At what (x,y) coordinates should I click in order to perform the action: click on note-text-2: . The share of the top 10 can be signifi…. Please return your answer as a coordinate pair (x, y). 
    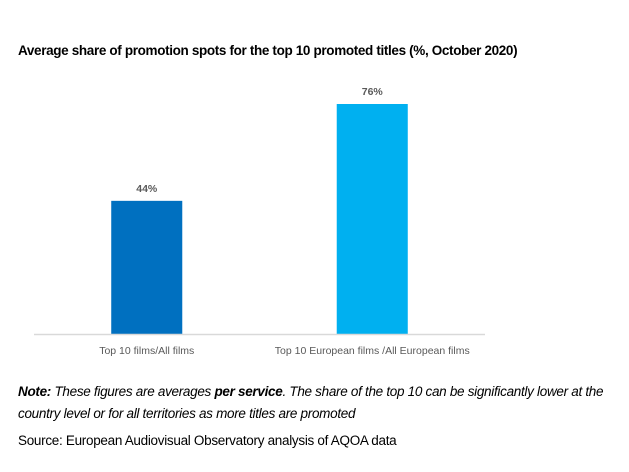
    Looking at the image, I should click on (311, 402).